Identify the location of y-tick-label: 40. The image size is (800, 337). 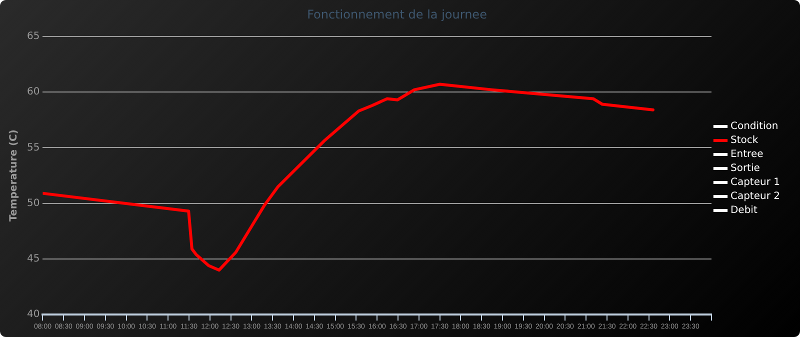
(33, 314).